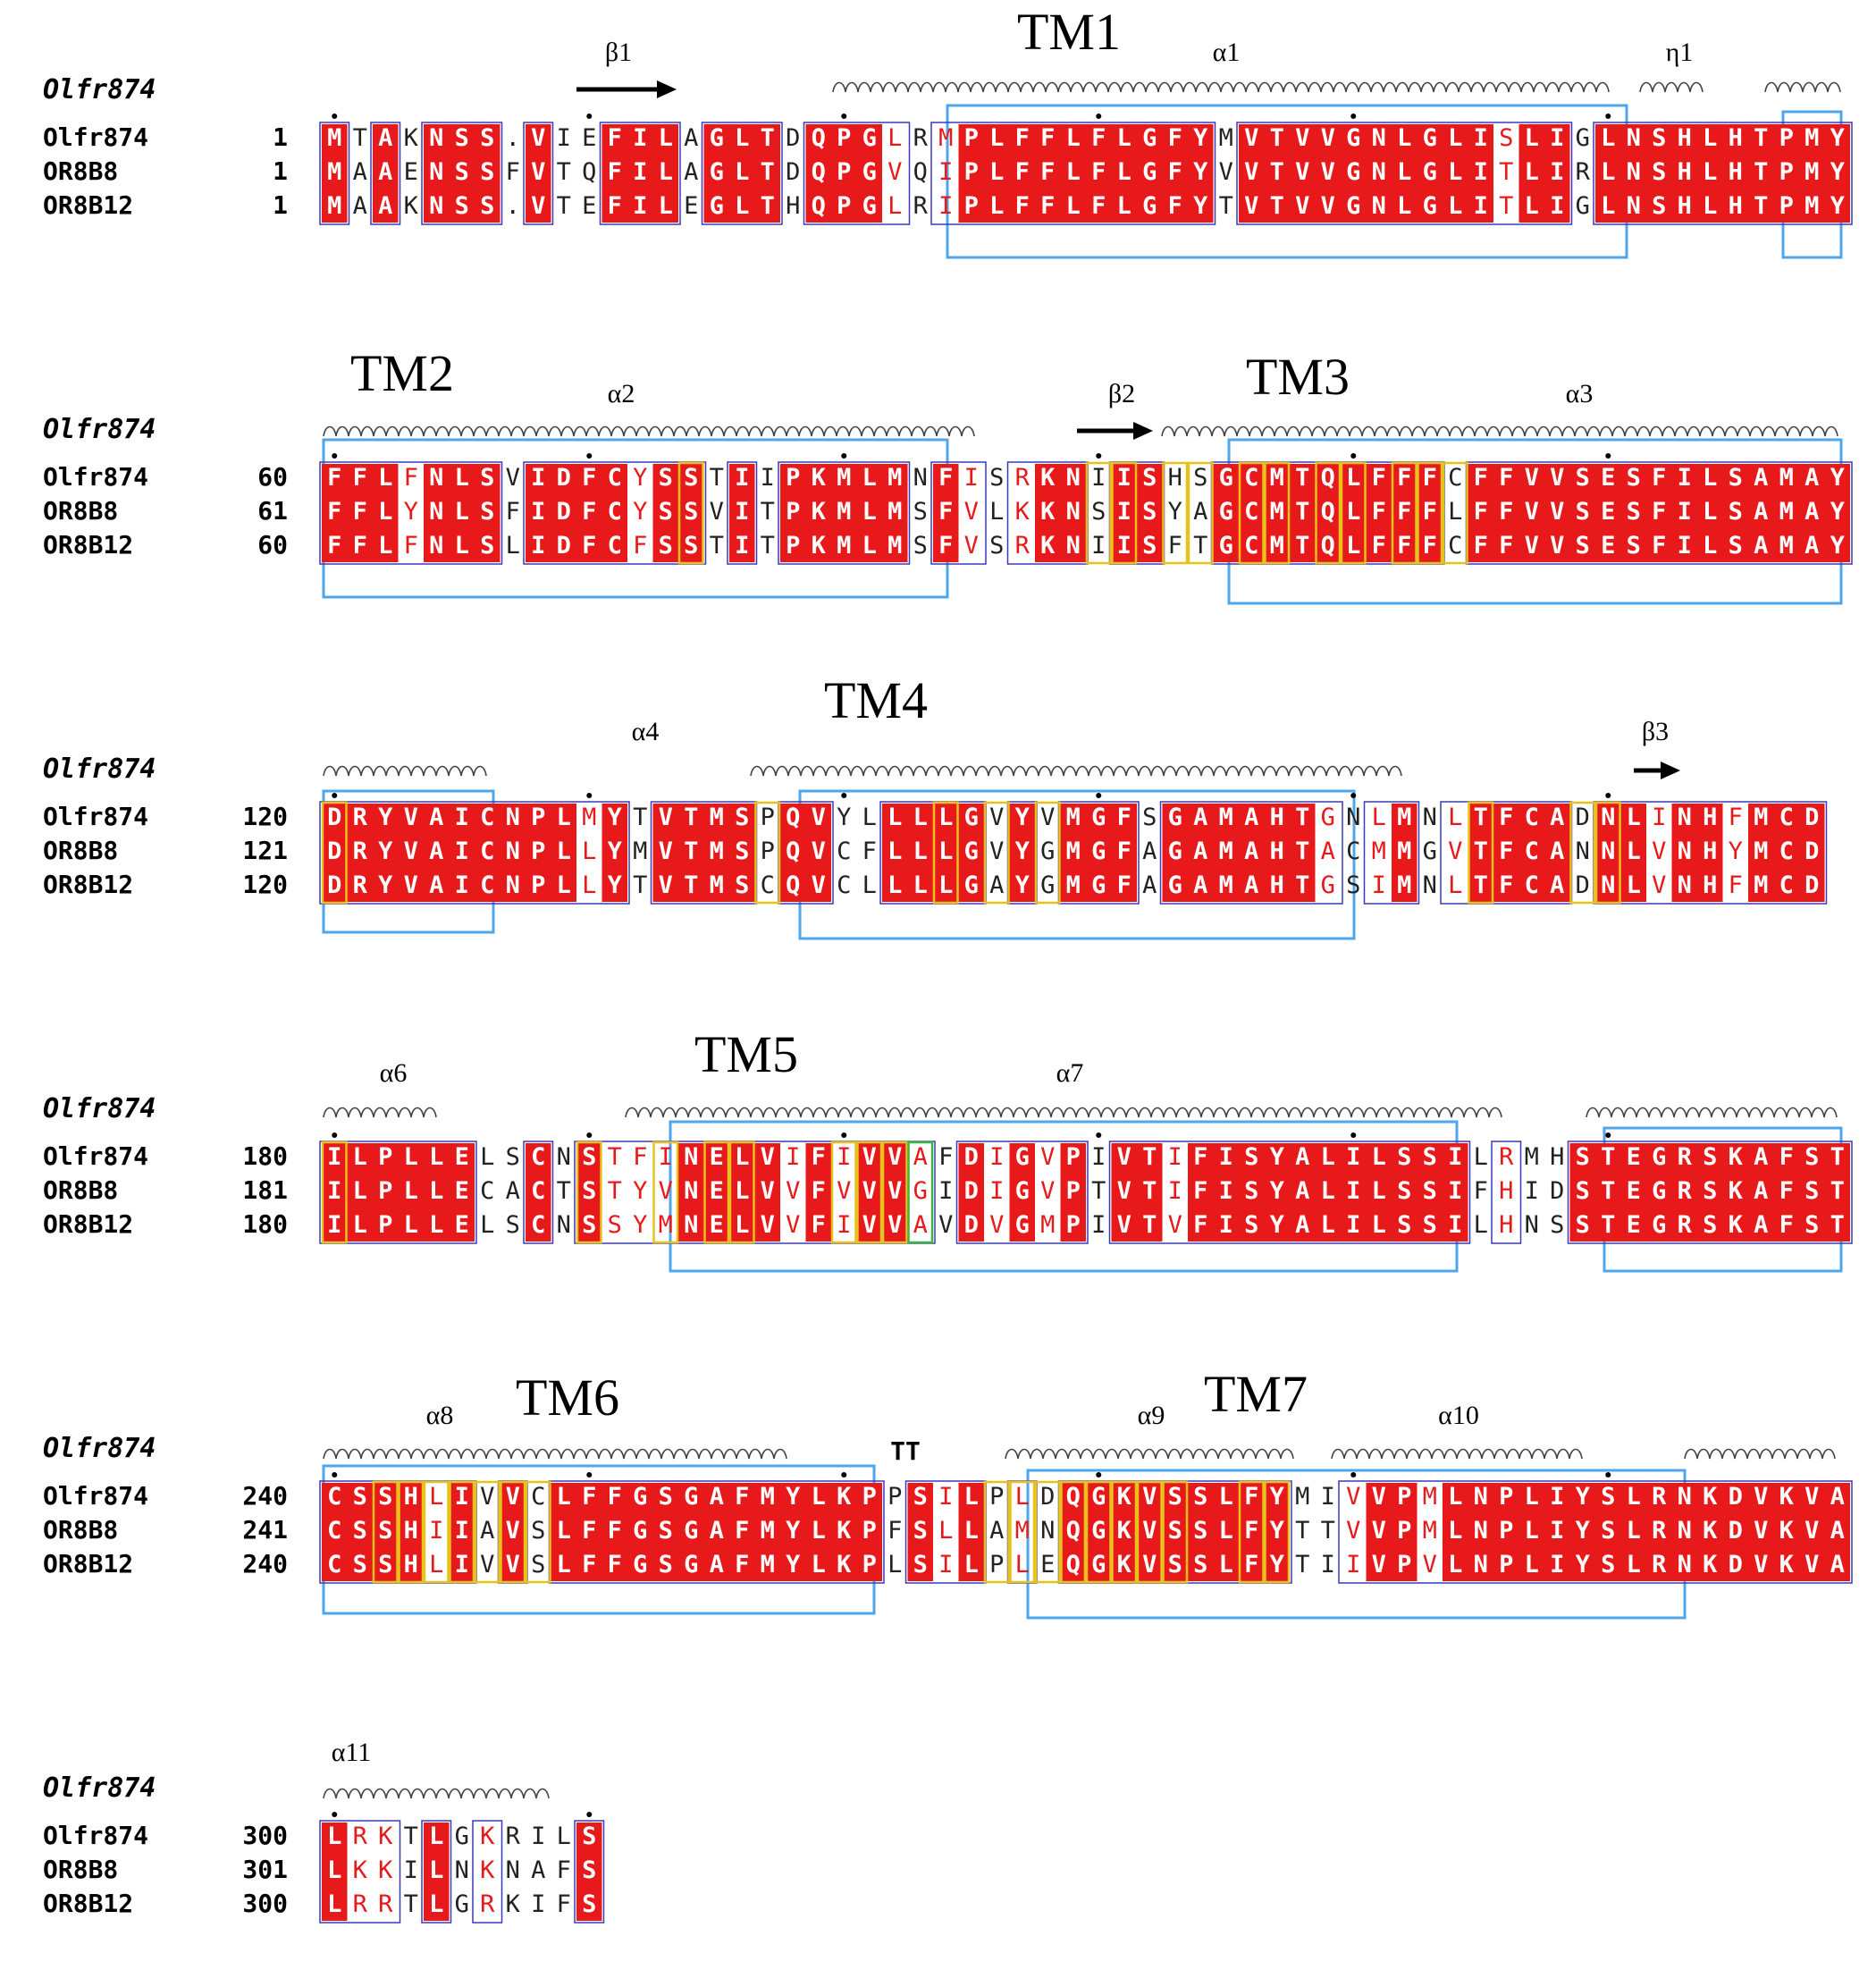 This screenshot has width=1876, height=1970. I want to click on sequence-start-number: 241, so click(265, 1530).